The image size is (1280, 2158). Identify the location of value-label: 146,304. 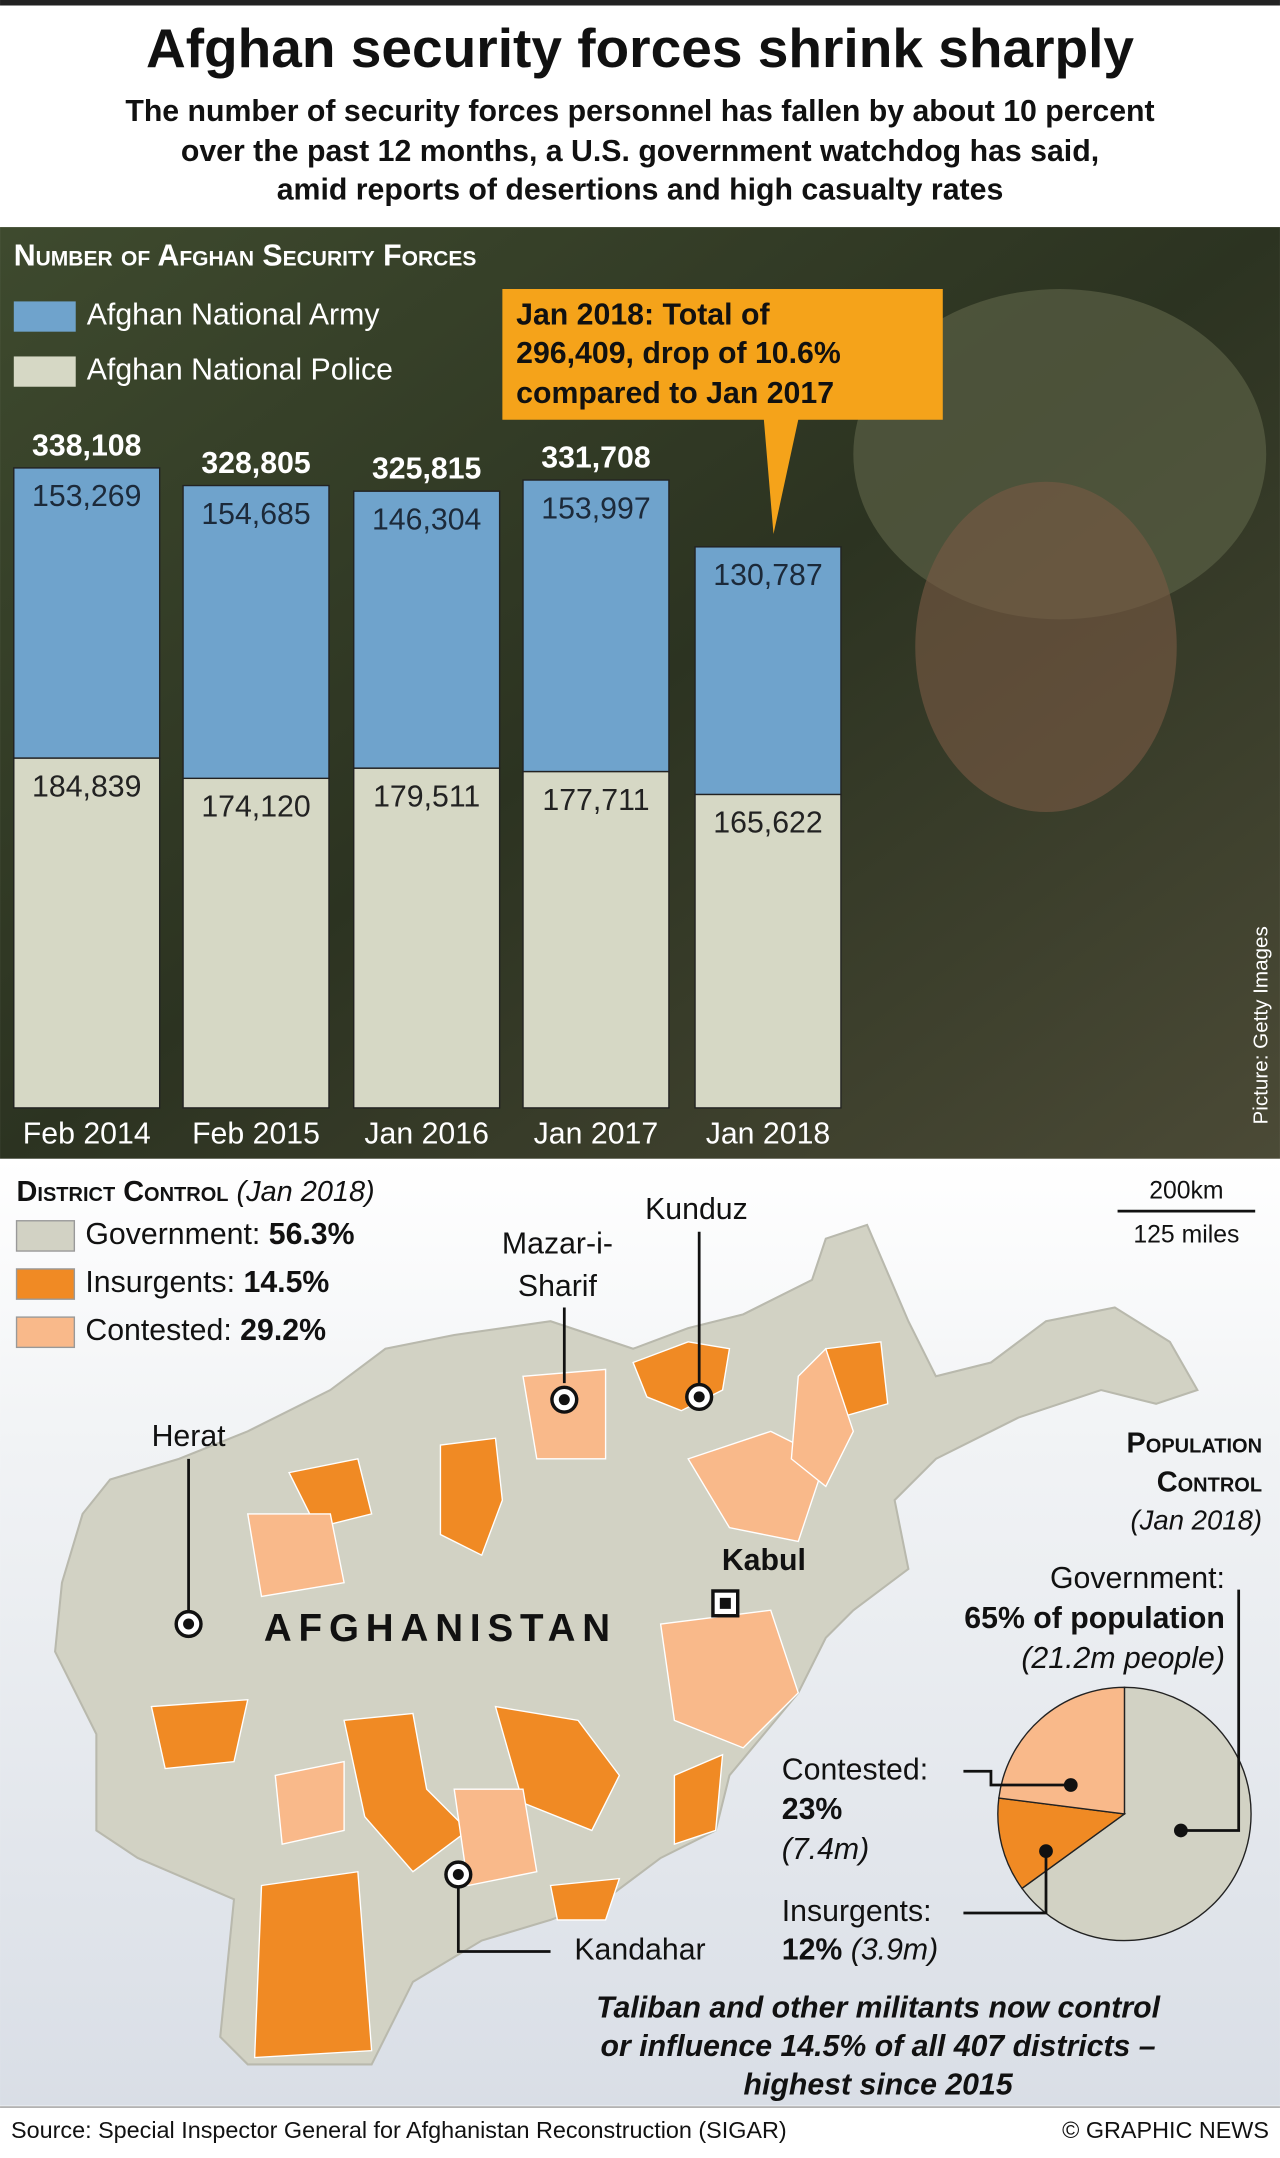
(426, 519).